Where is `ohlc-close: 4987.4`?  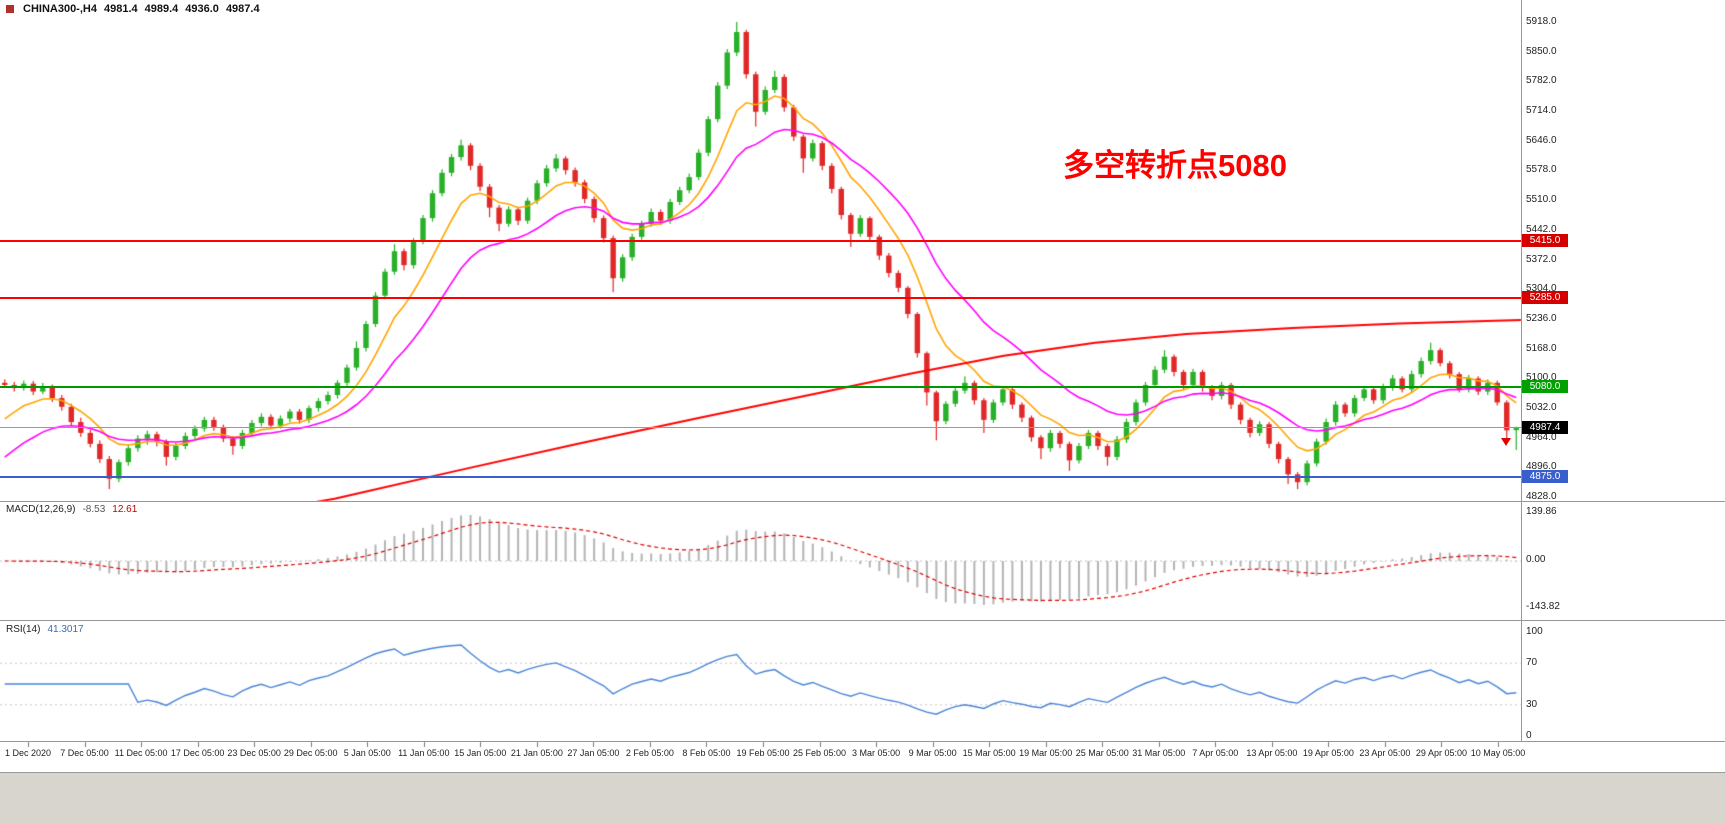 ohlc-close: 4987.4 is located at coordinates (242, 9).